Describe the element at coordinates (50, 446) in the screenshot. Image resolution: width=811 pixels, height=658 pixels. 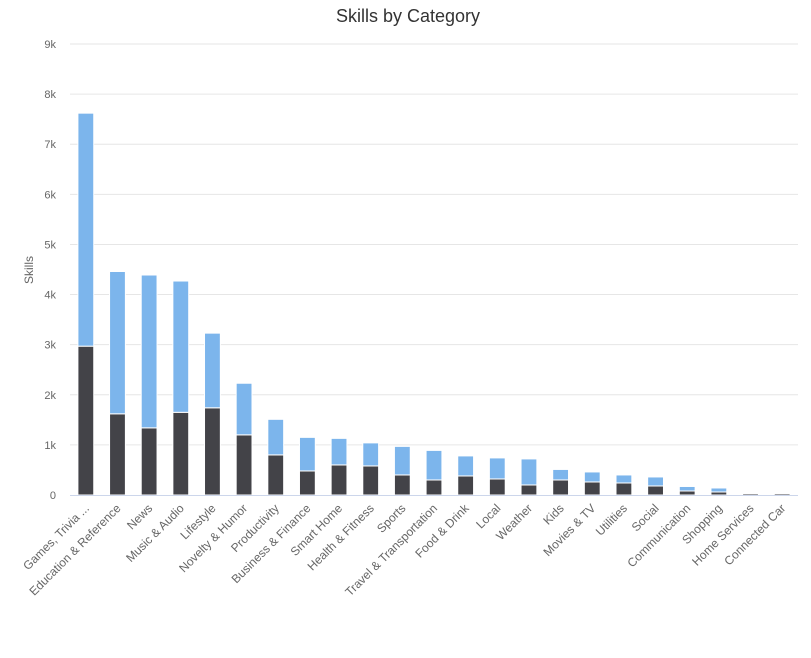
I see `y-tick-label: 1k` at that location.